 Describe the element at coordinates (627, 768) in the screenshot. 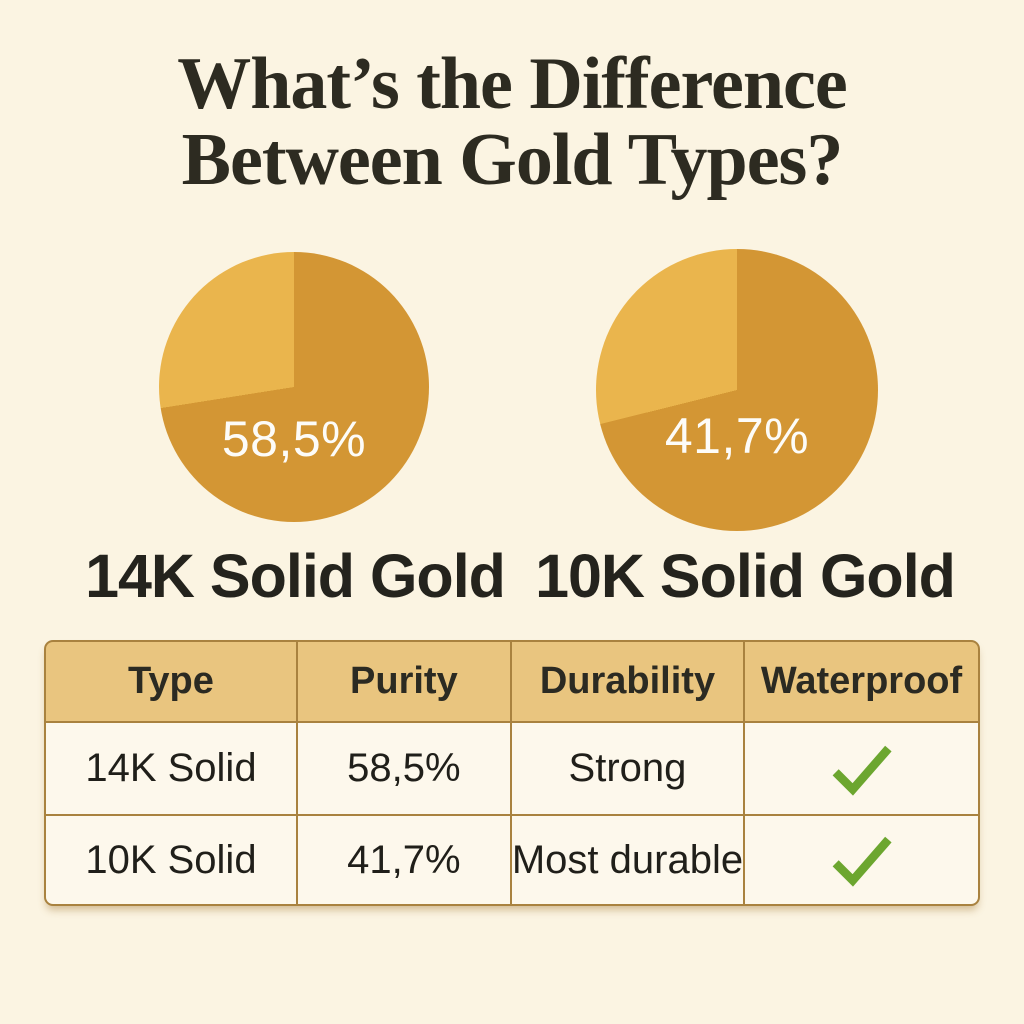

I see `cell-durability-14k: Strong` at that location.